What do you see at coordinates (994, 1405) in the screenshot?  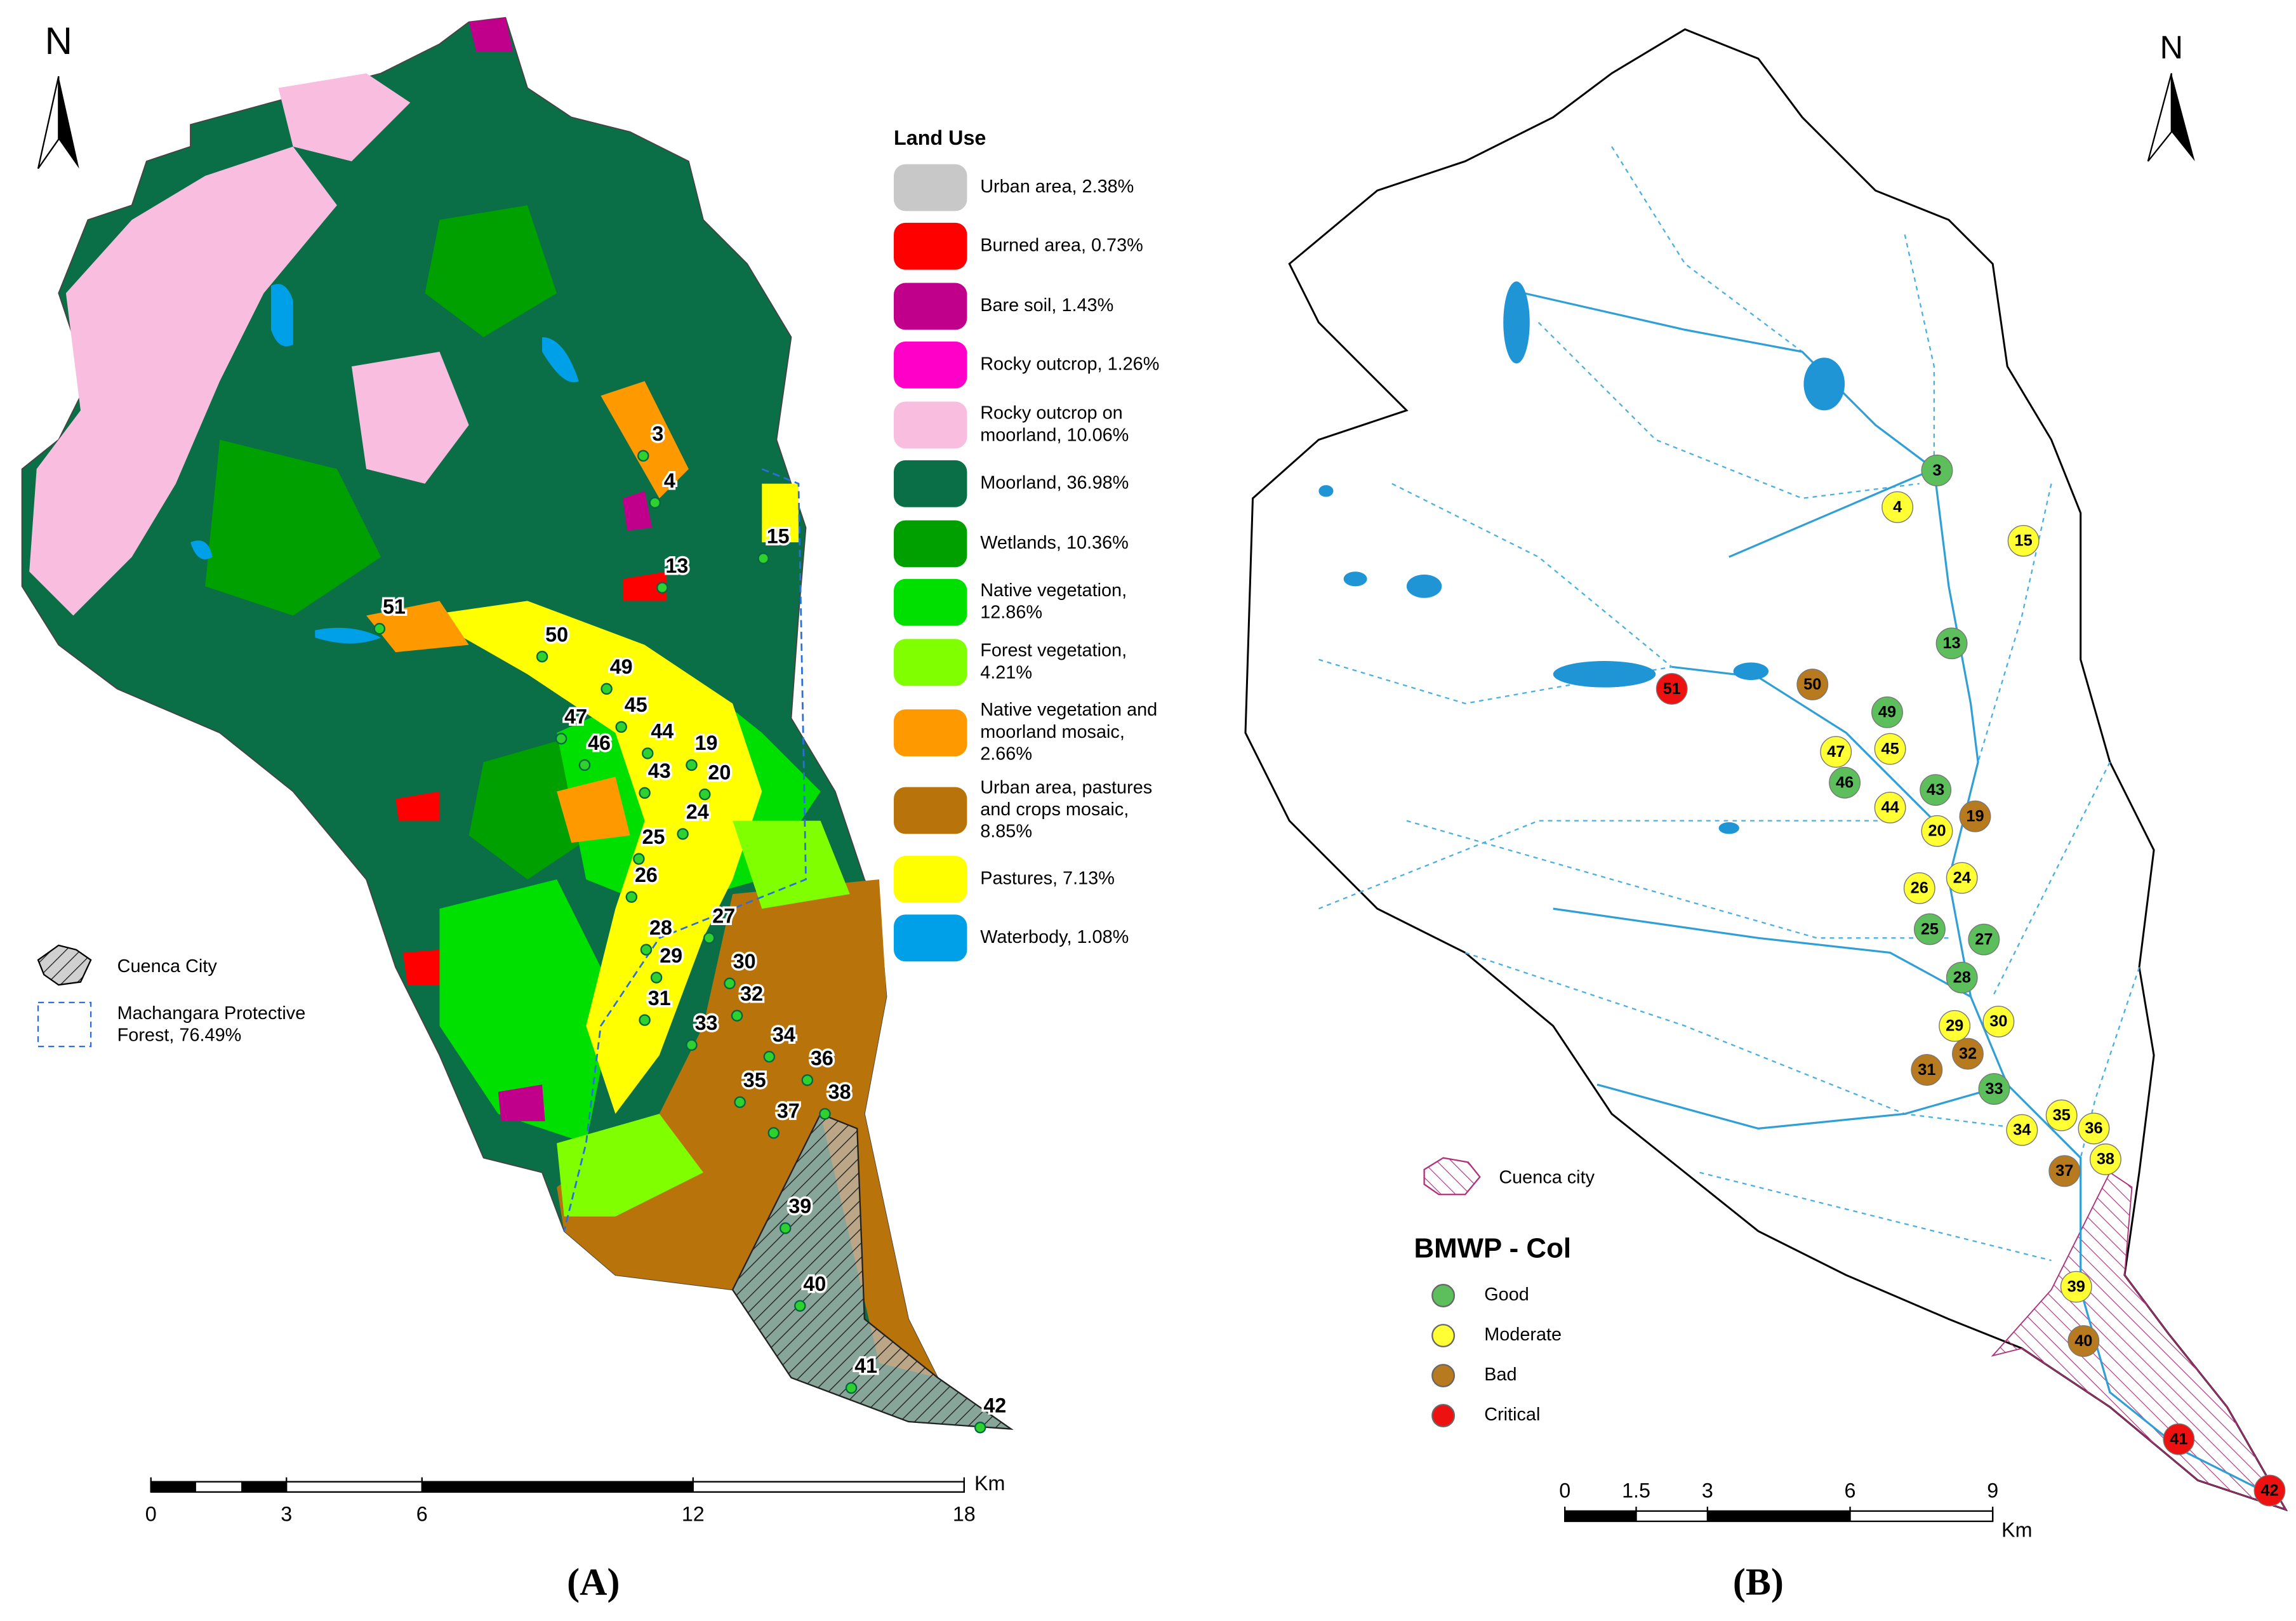 I see `station-label: 42` at bounding box center [994, 1405].